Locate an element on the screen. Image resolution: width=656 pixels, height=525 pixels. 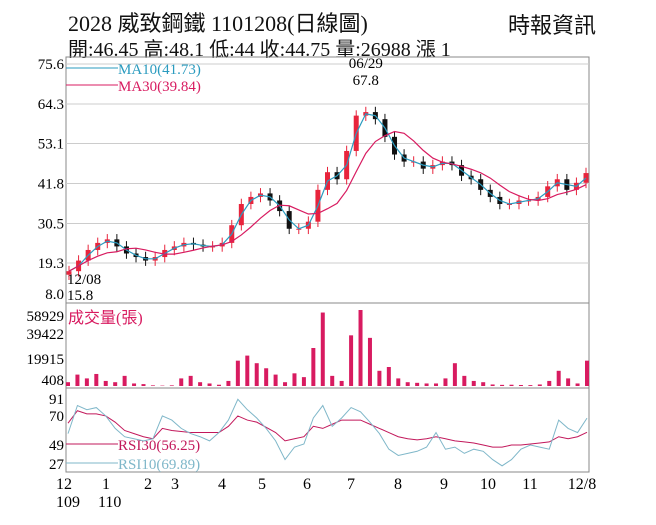
volume-tick-label: 58929 is located at coordinates (46, 317).